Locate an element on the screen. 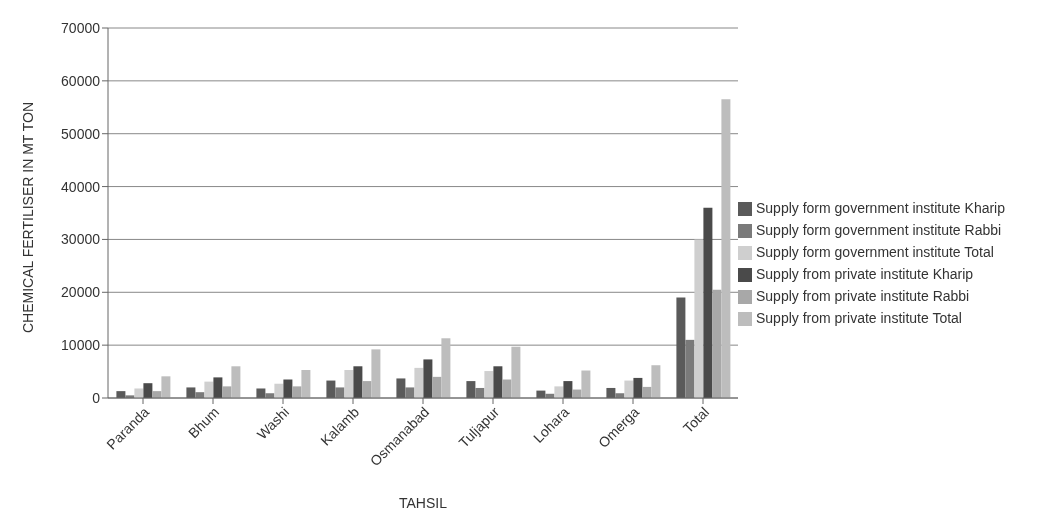 This screenshot has width=1060, height=529. legend-label: Supply from private institute Rabbi is located at coordinates (863, 296).